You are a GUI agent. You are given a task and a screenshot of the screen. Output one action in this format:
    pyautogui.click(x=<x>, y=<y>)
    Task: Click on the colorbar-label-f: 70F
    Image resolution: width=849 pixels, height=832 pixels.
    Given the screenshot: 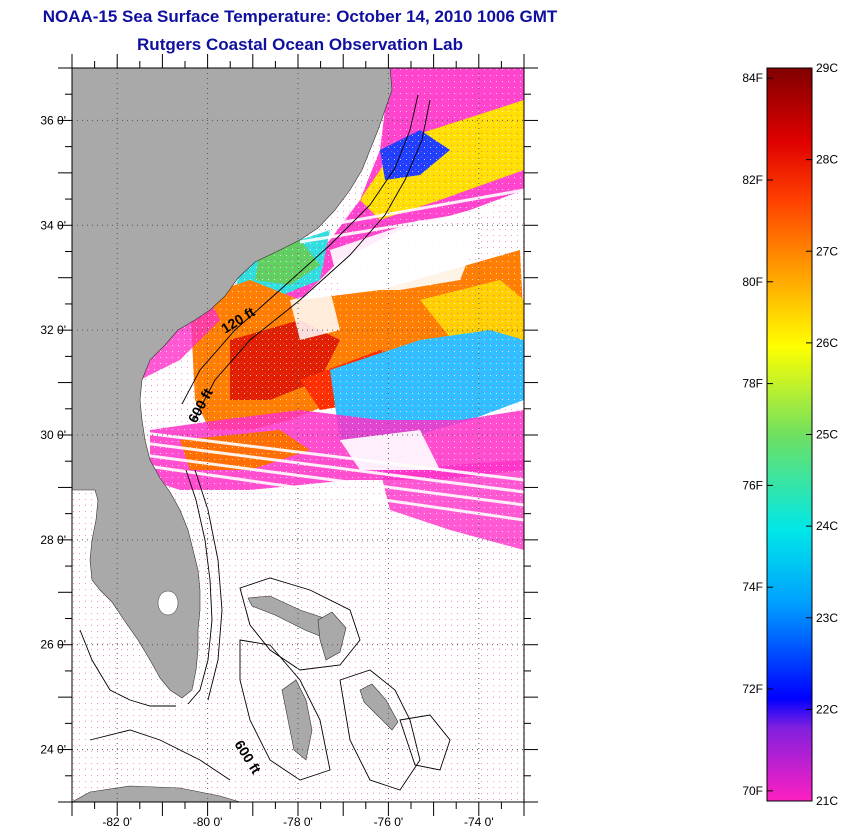 What is the action you would take?
    pyautogui.click(x=752, y=791)
    